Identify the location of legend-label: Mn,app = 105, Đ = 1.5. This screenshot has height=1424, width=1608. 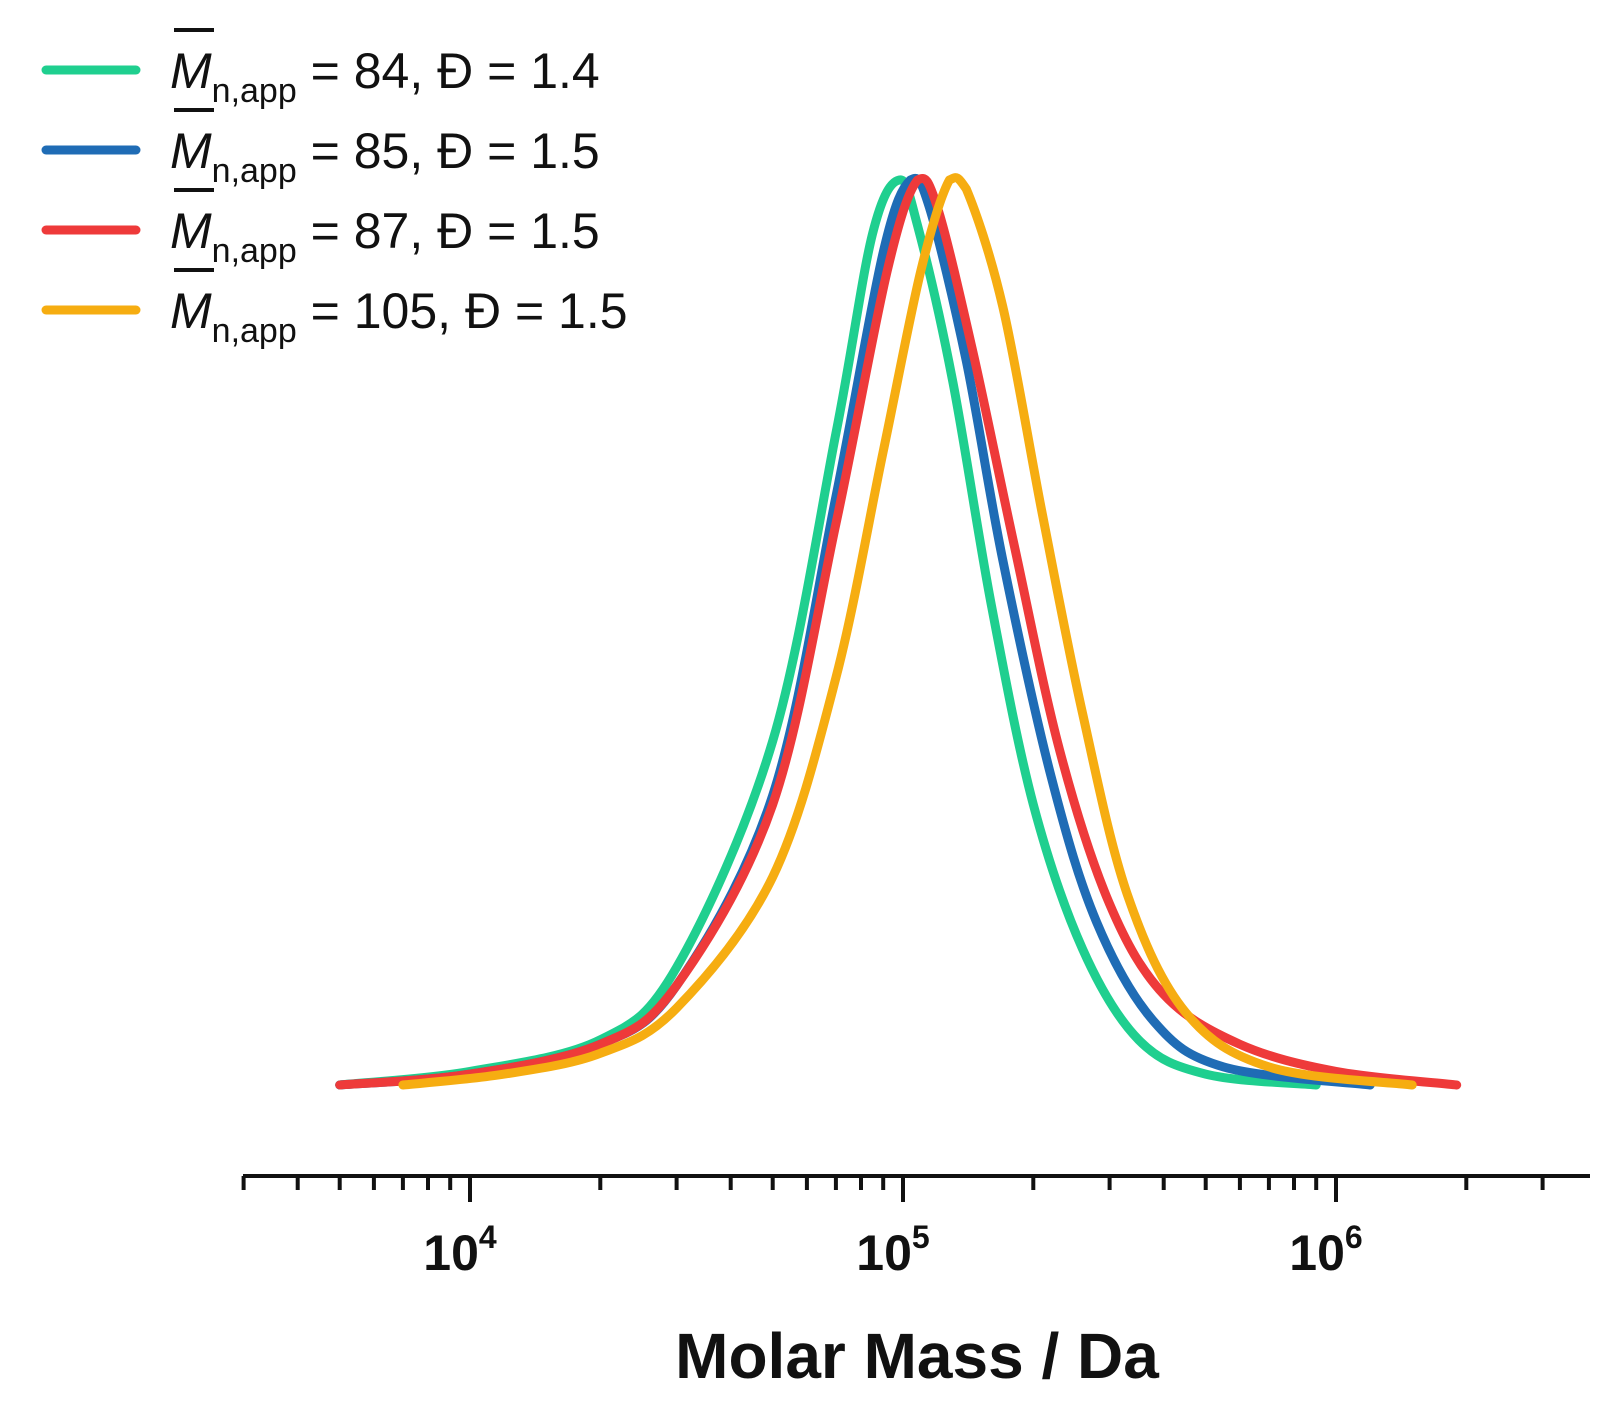
(399, 316).